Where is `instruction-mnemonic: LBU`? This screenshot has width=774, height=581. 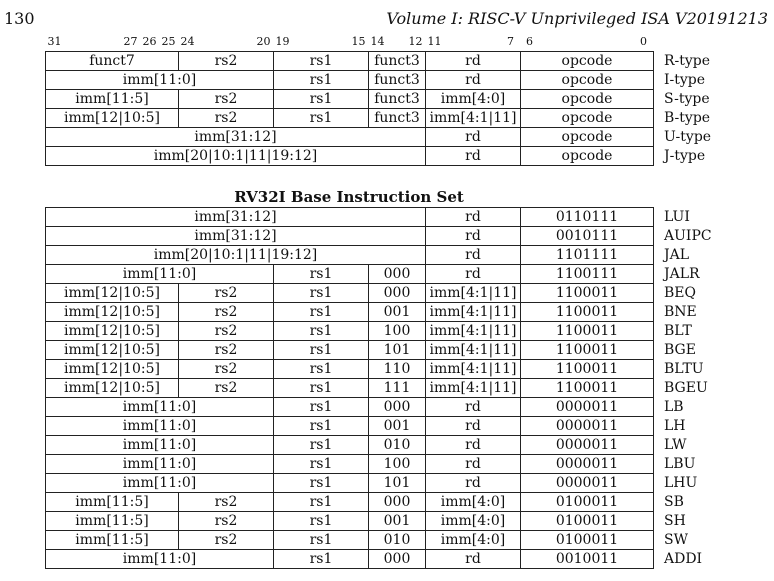
instruction-mnemonic: LBU is located at coordinates (680, 464).